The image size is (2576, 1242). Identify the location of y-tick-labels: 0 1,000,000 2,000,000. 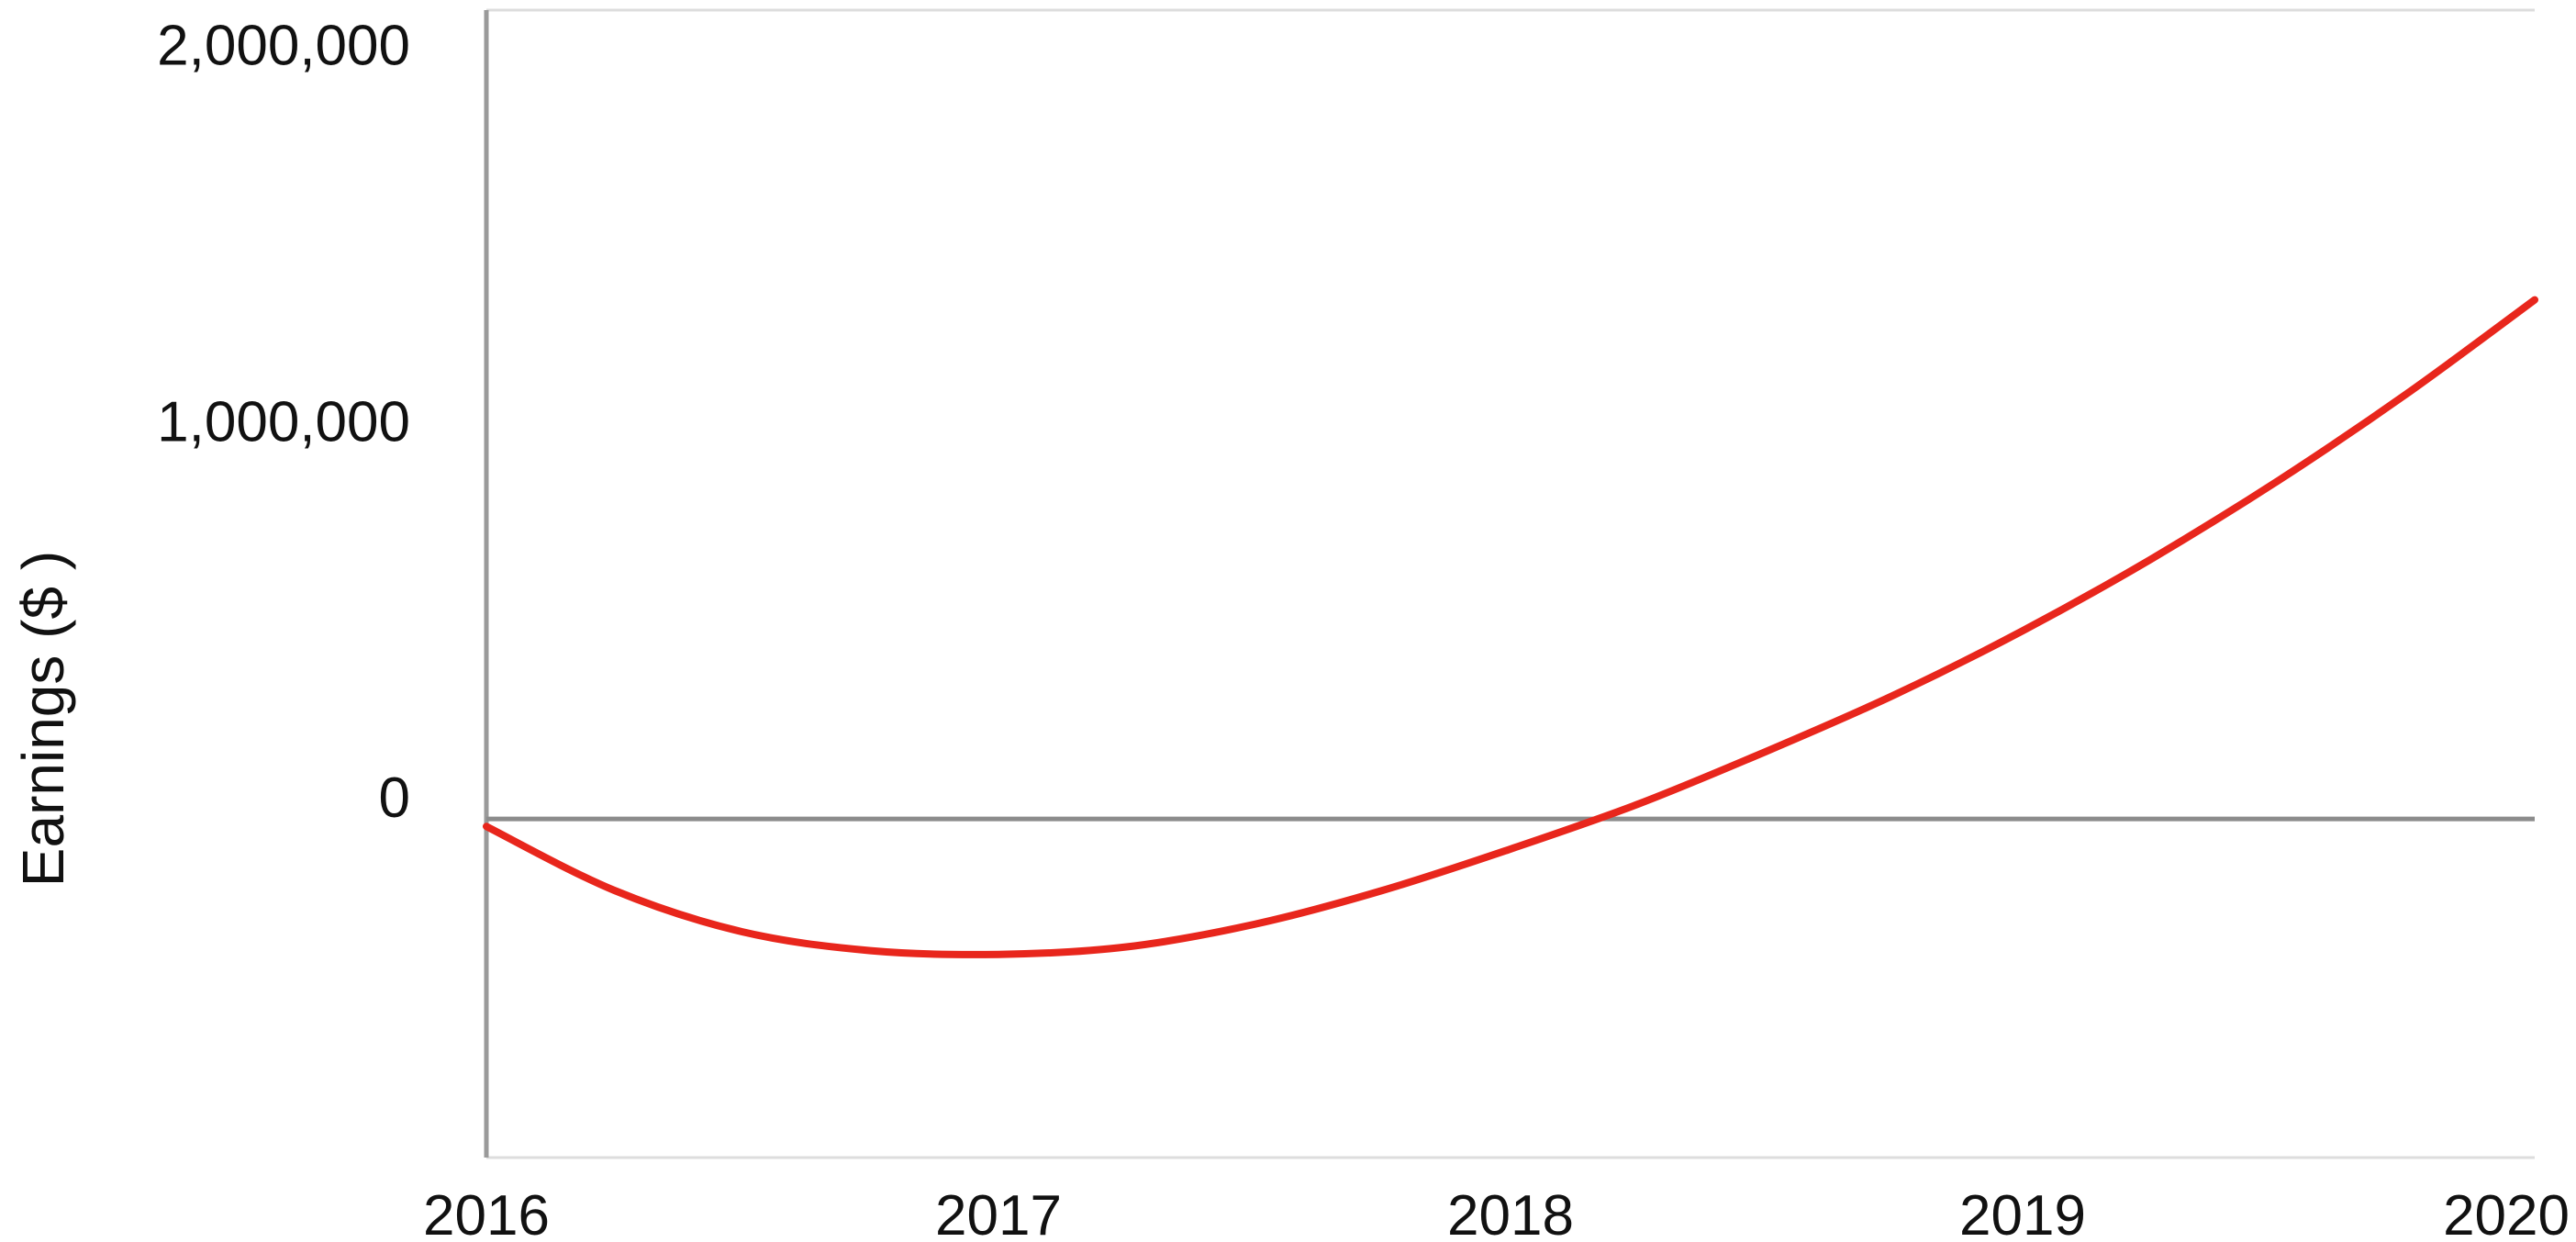
(283, 422).